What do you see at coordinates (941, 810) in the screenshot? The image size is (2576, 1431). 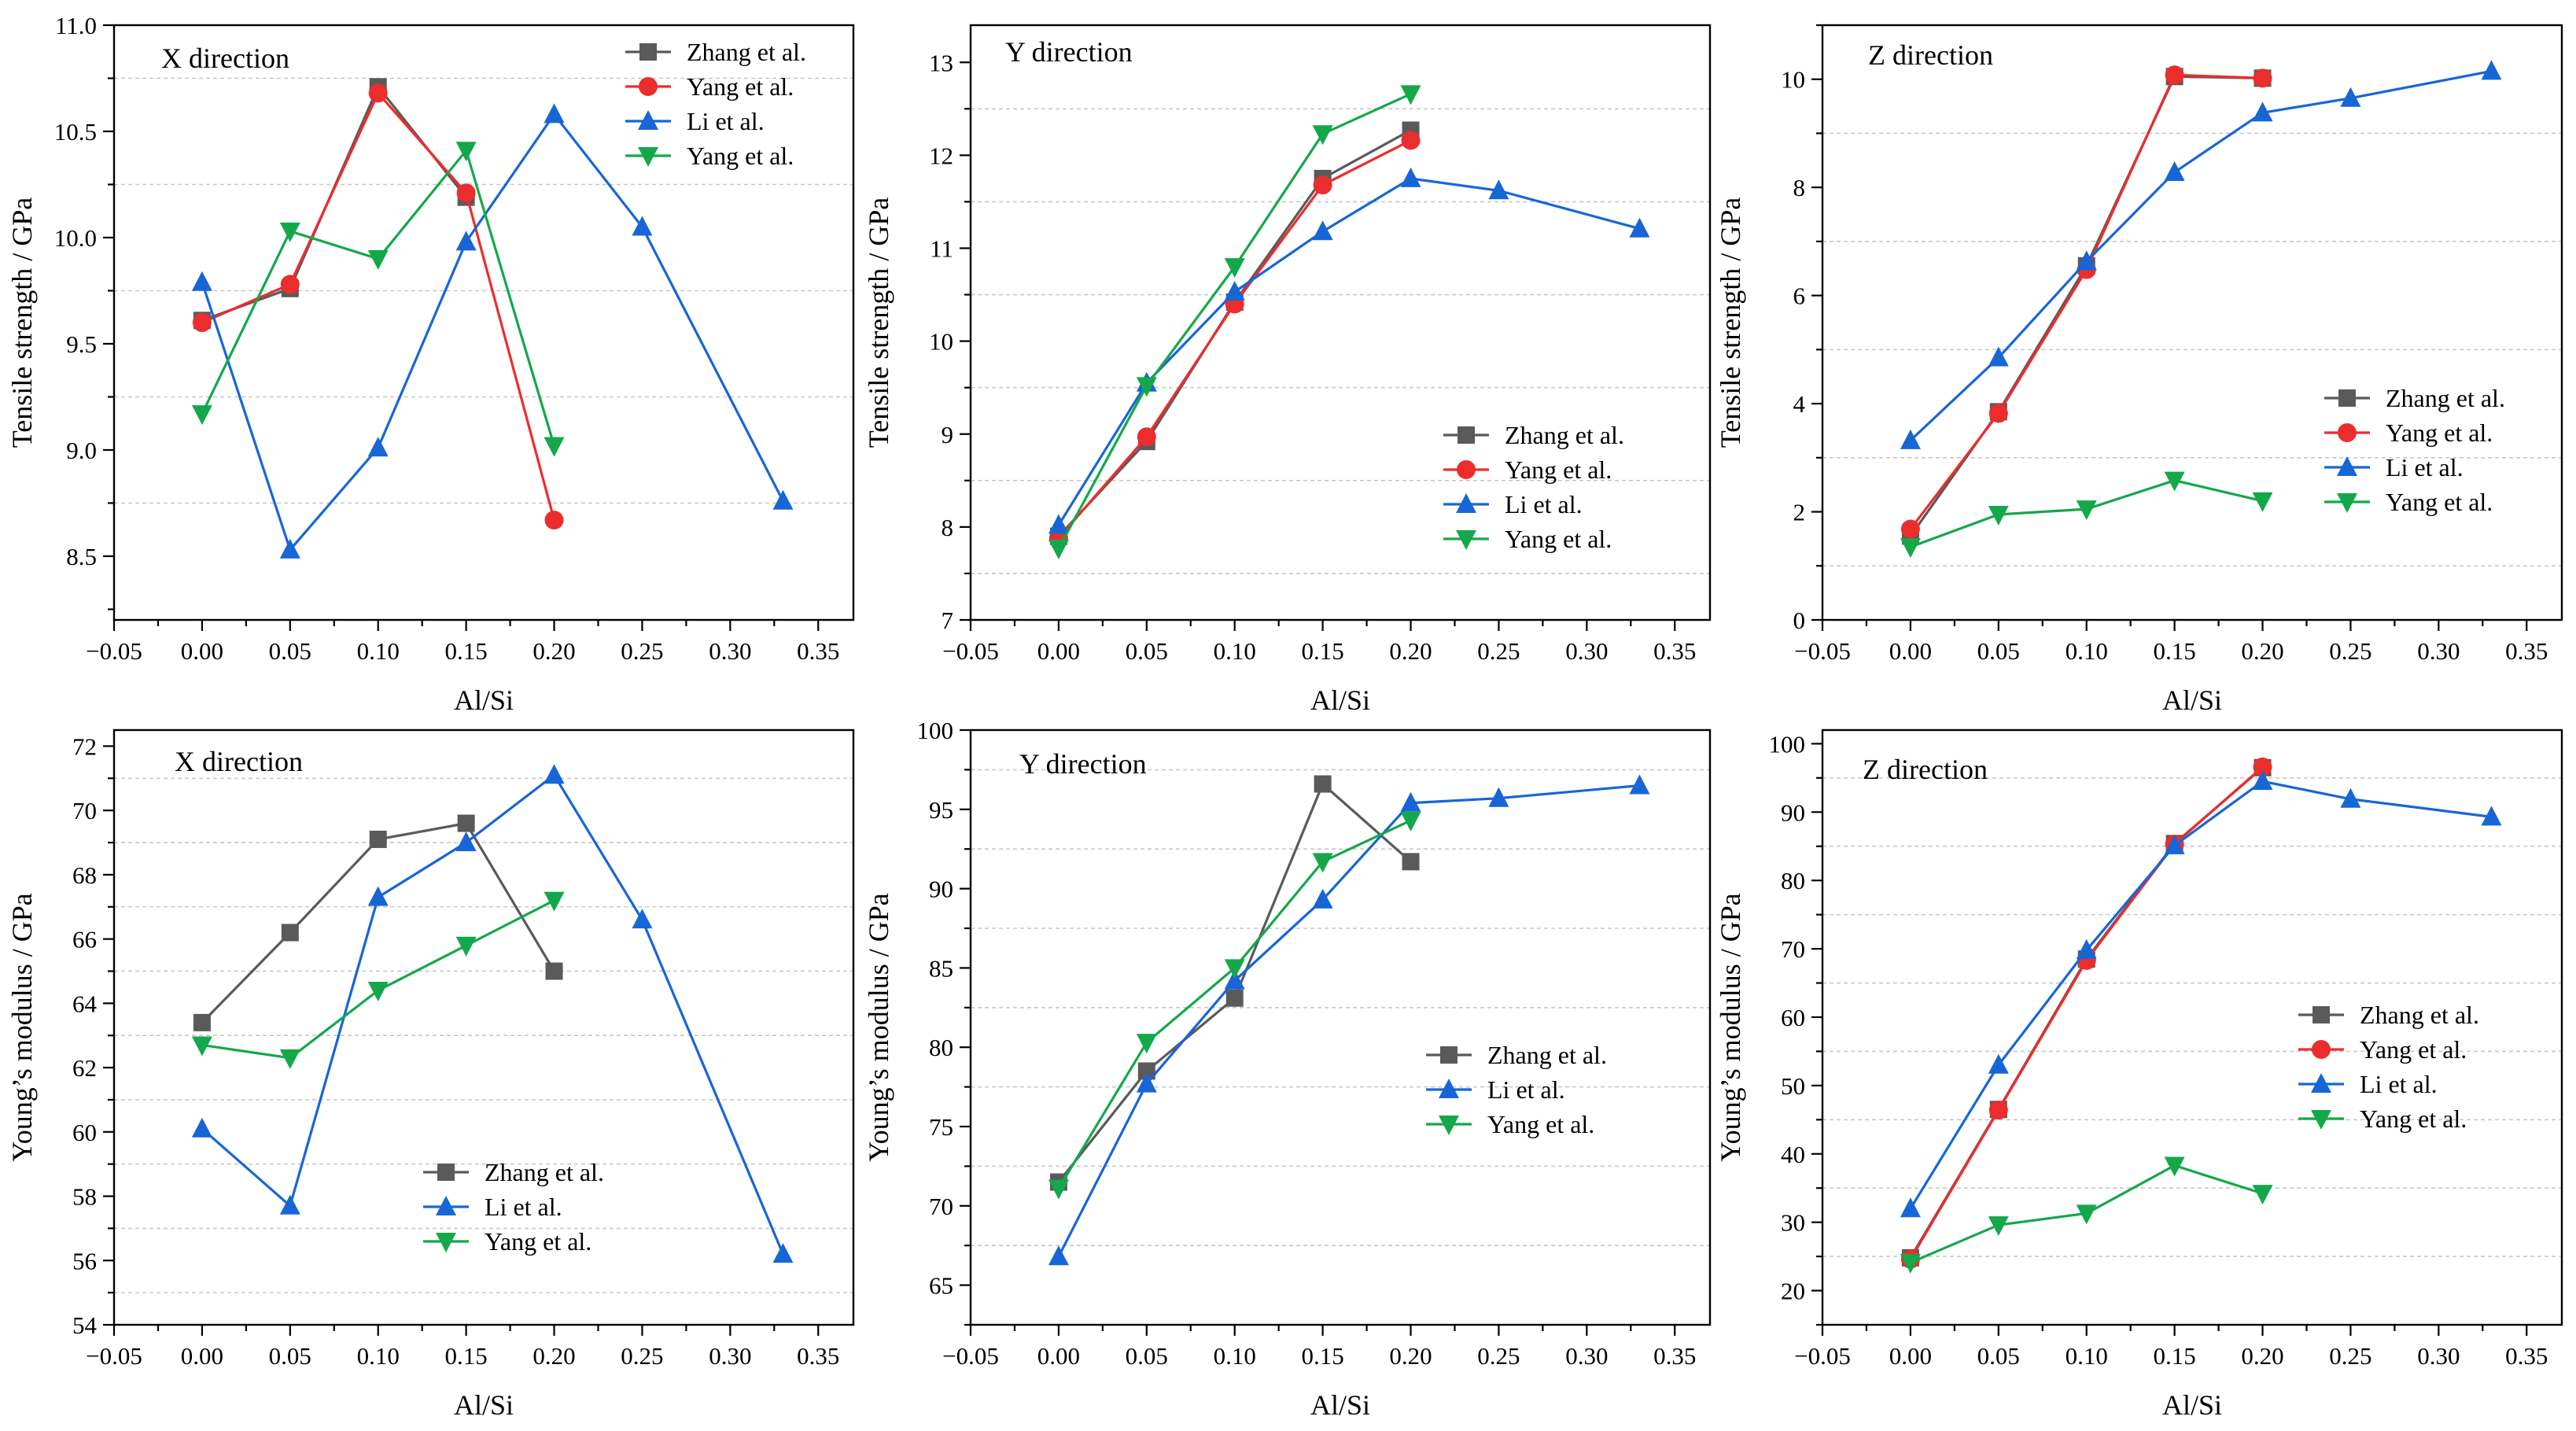 I see `y-tick-label: 95` at bounding box center [941, 810].